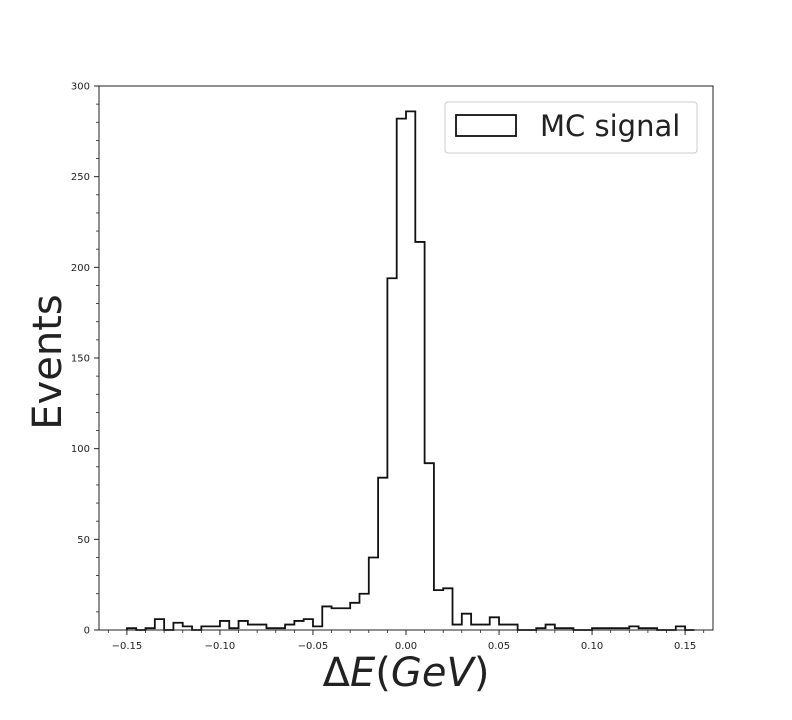 This screenshot has height=720, width=792. What do you see at coordinates (592, 646) in the screenshot?
I see `x-tick-label: 0.10` at bounding box center [592, 646].